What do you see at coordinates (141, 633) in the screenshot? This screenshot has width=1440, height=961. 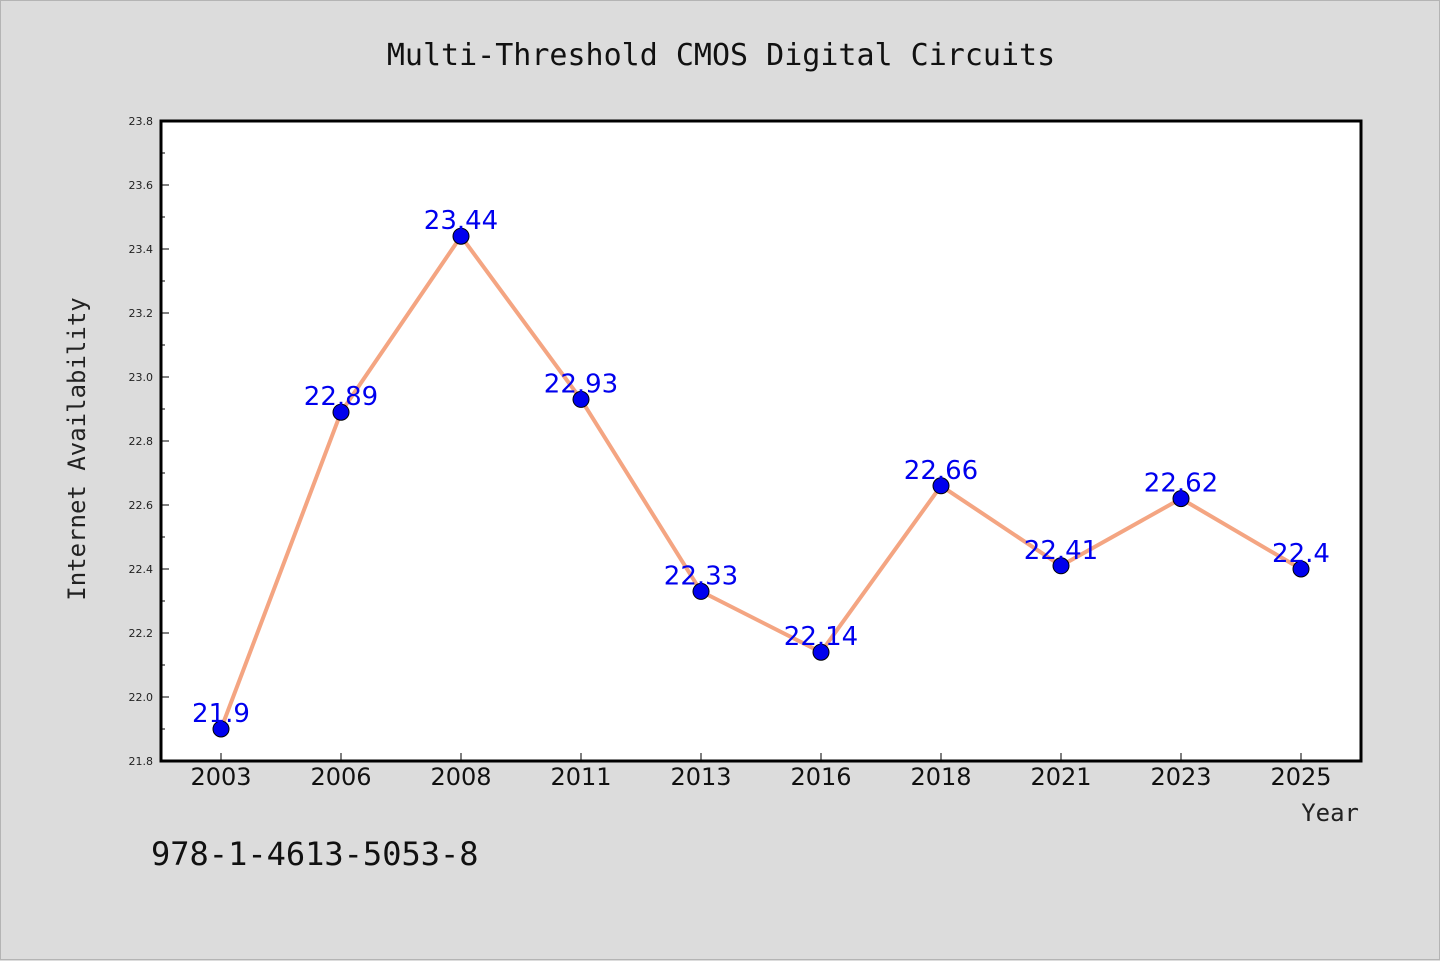 I see `y-tick-label: 22.2` at bounding box center [141, 633].